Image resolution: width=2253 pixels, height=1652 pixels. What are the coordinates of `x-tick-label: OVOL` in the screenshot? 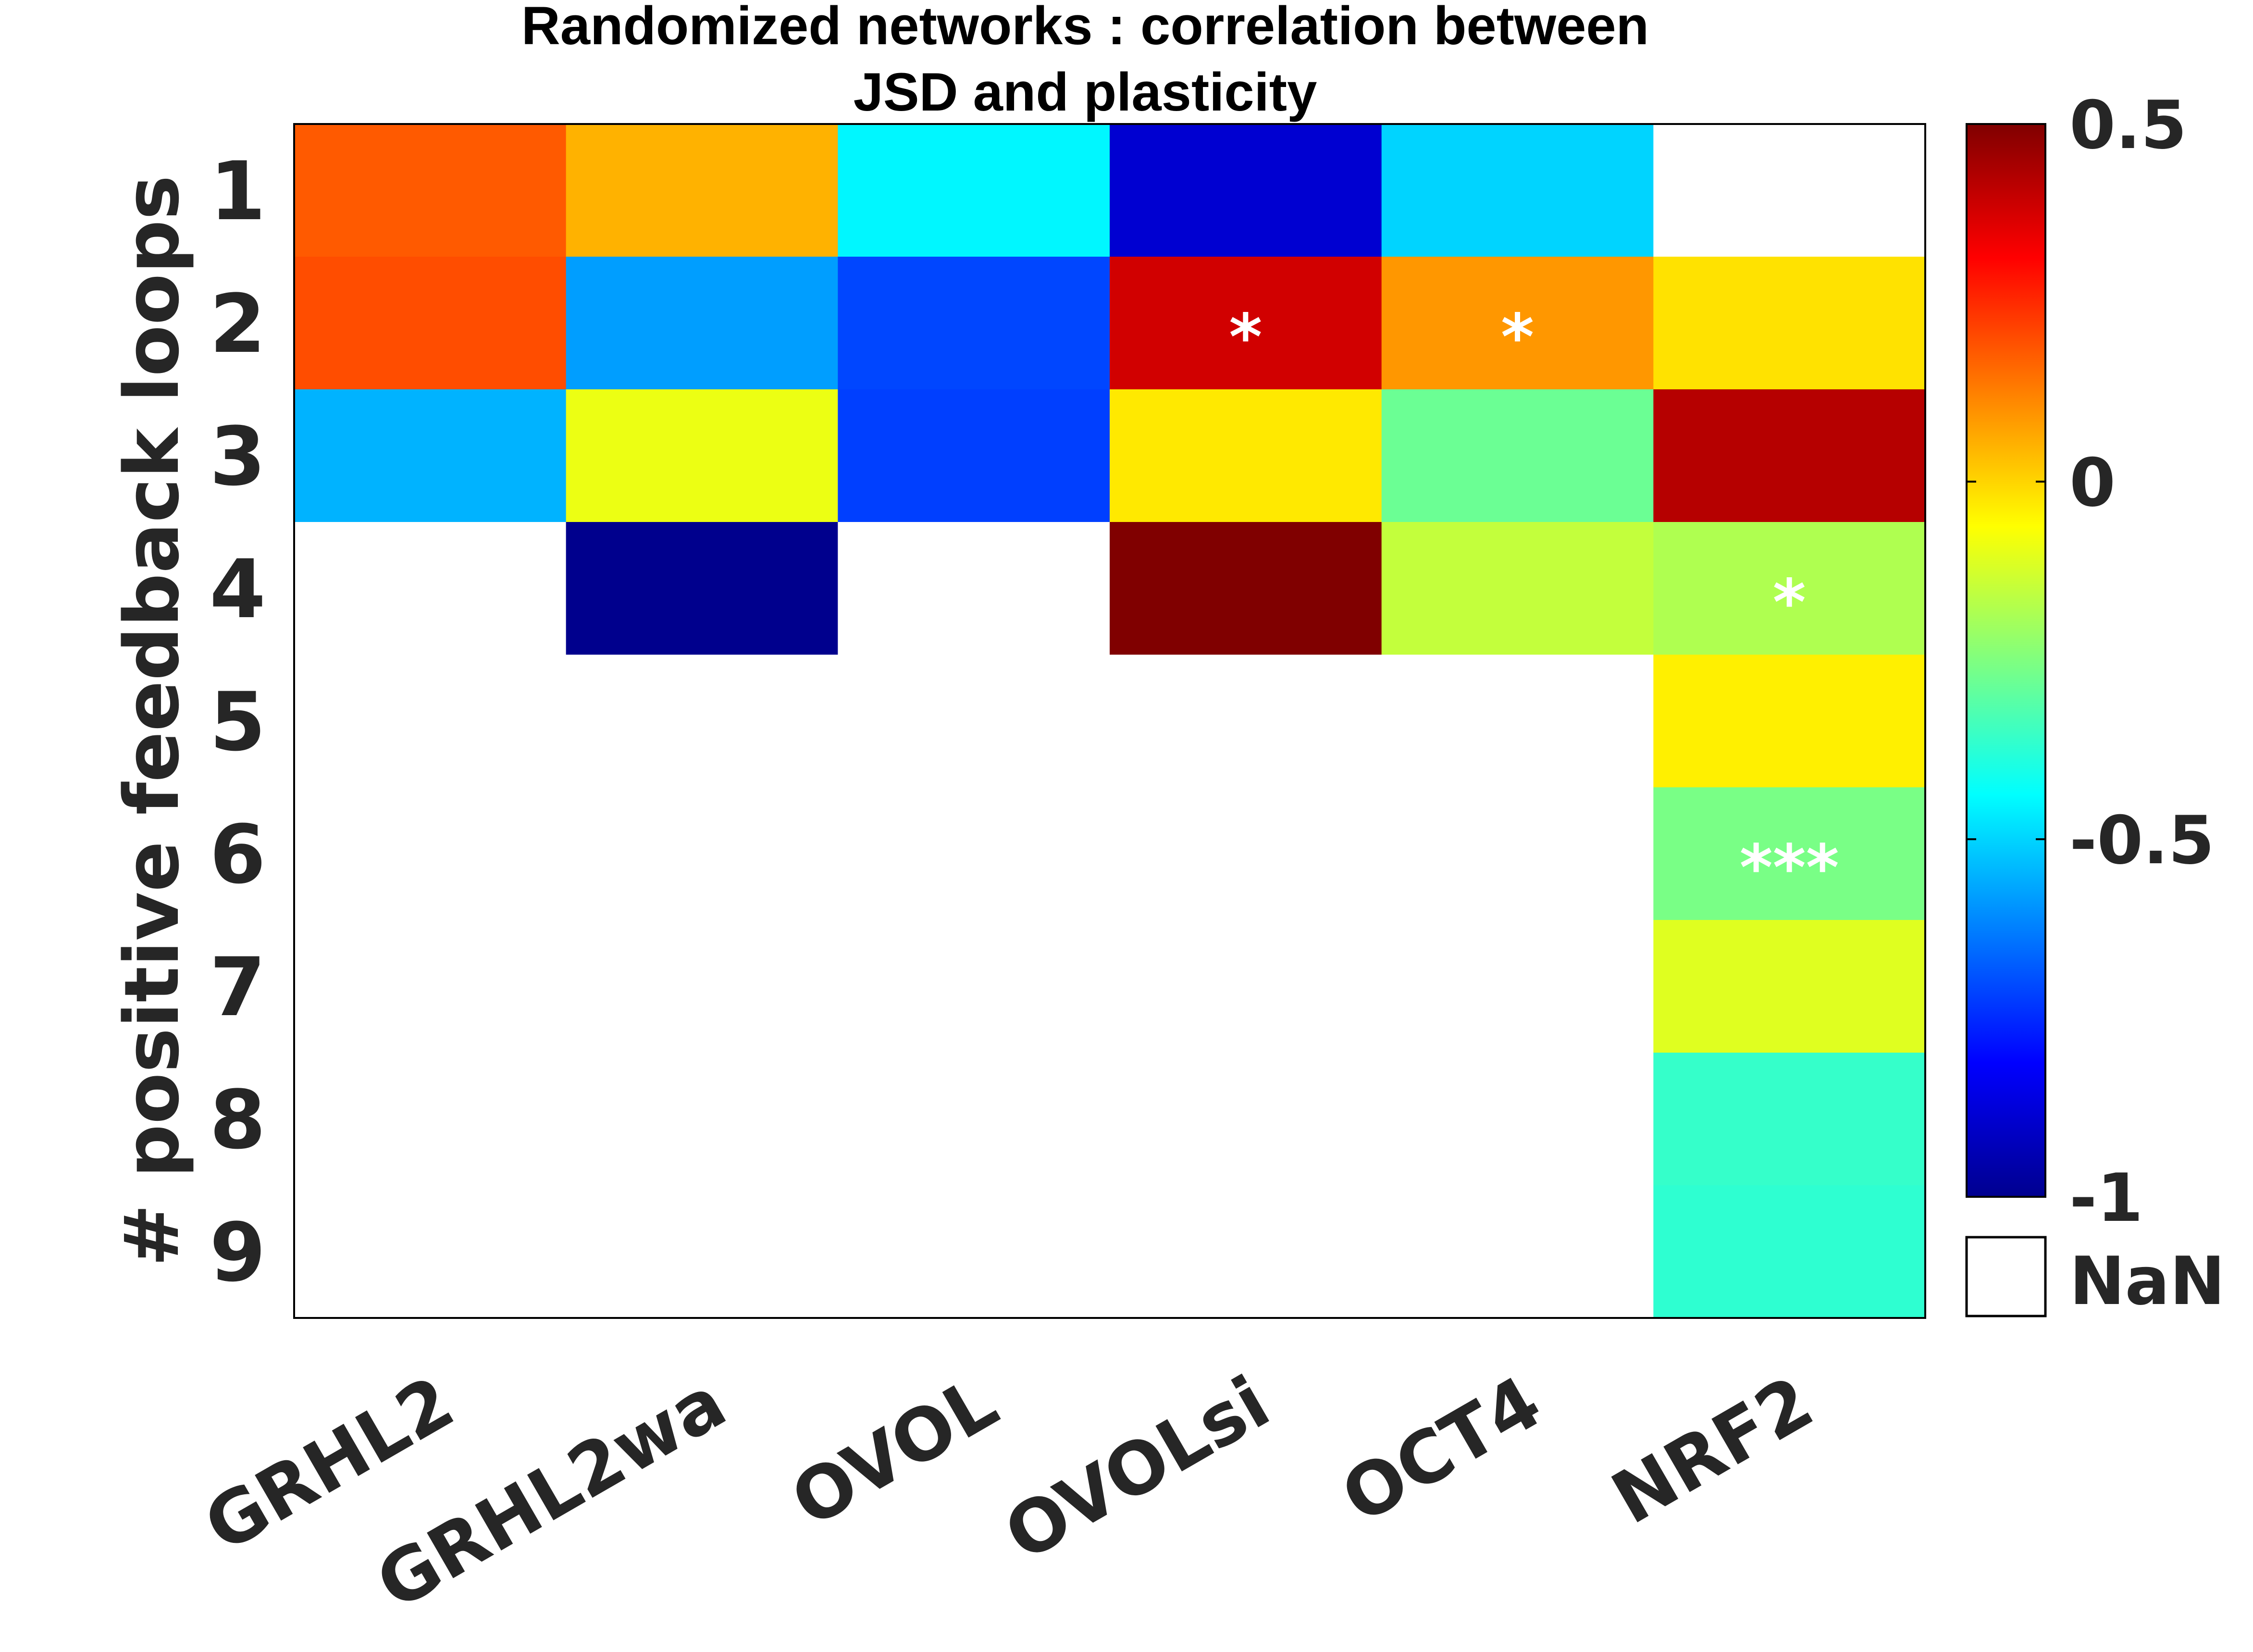 It's located at (895, 1451).